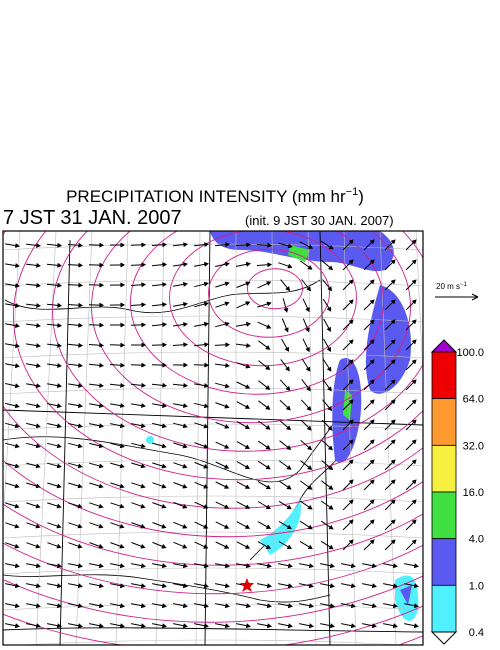 Image resolution: width=500 pixels, height=650 pixels. What do you see at coordinates (457, 492) in the screenshot?
I see `colorbar: 100.0 64.0 32.0 16.0 4.0 1.0 0.4` at bounding box center [457, 492].